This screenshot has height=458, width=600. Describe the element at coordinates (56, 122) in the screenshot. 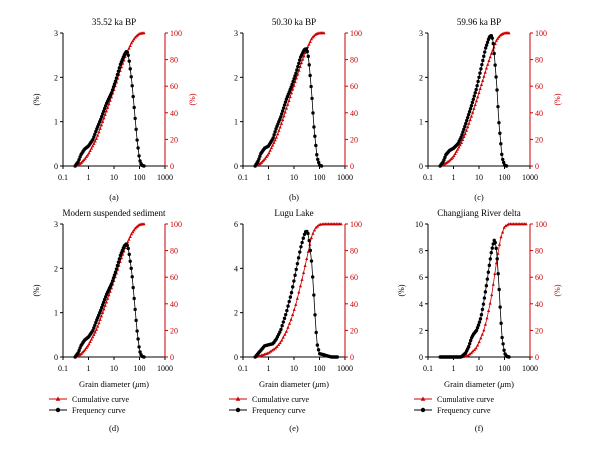

I see `y-tick-left-label: 1` at that location.